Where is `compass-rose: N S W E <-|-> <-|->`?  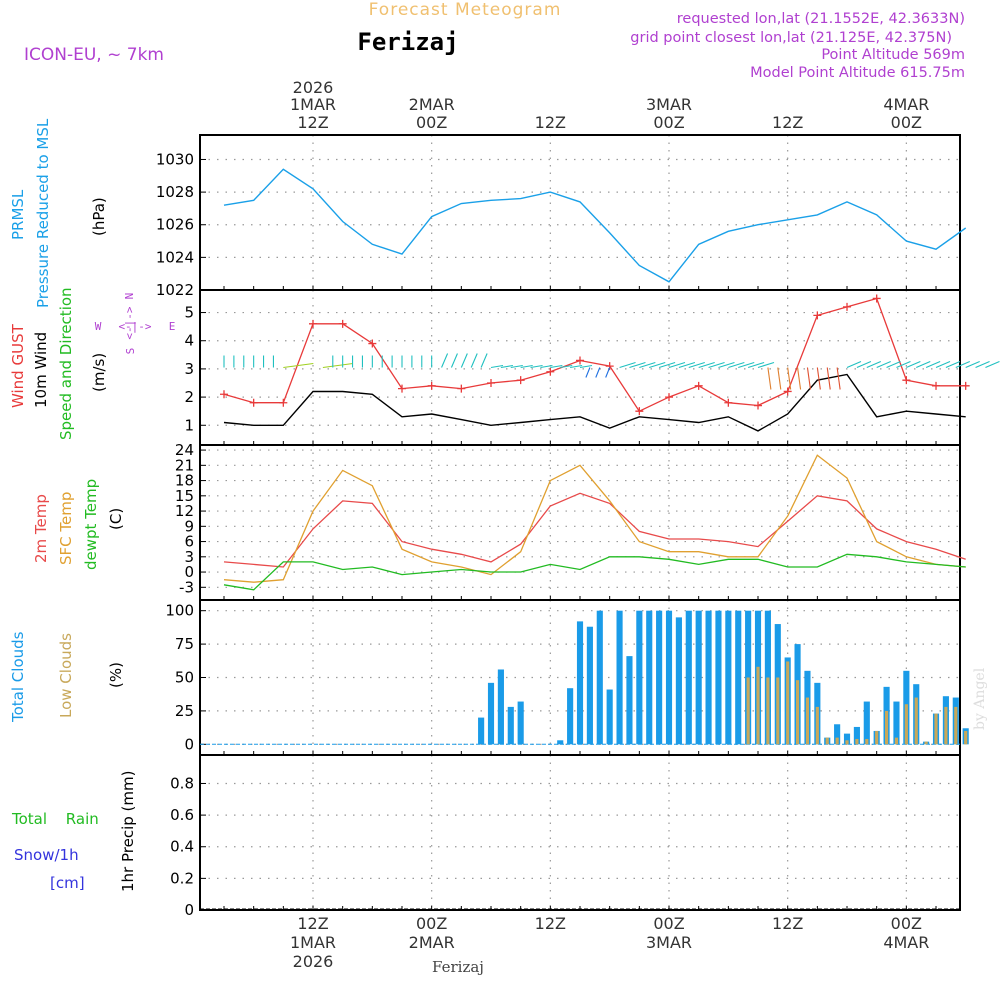
compass-rose: N S W E <-|-> <-|-> is located at coordinates (135, 324).